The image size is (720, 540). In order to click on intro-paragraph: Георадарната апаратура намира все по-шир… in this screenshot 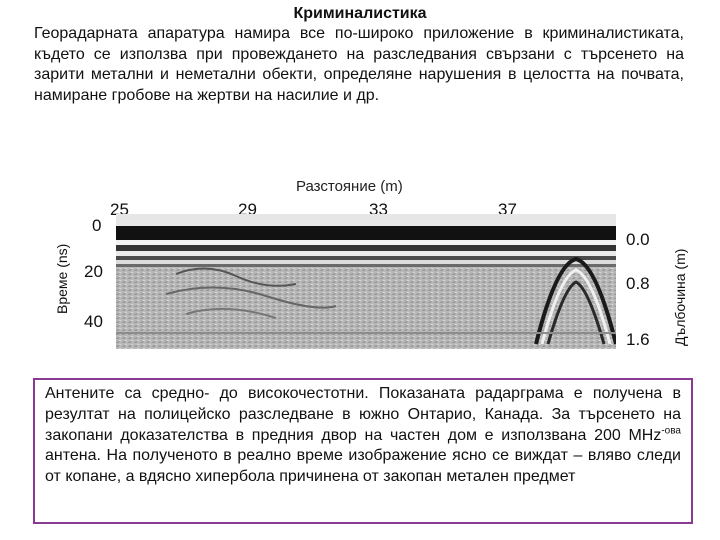, I will do `click(359, 64)`.